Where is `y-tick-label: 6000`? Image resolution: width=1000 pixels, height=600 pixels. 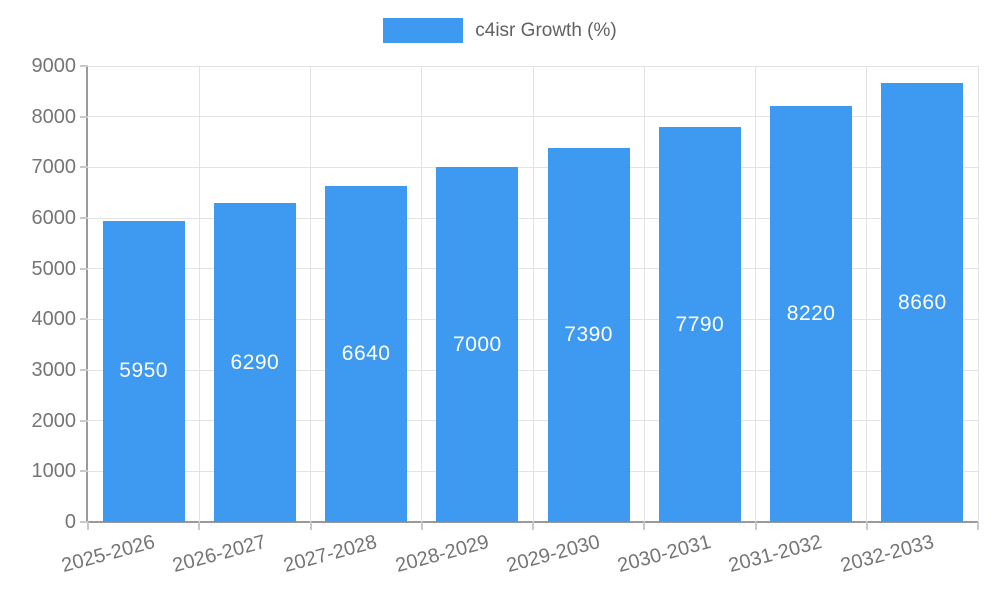 y-tick-label: 6000 is located at coordinates (54, 218).